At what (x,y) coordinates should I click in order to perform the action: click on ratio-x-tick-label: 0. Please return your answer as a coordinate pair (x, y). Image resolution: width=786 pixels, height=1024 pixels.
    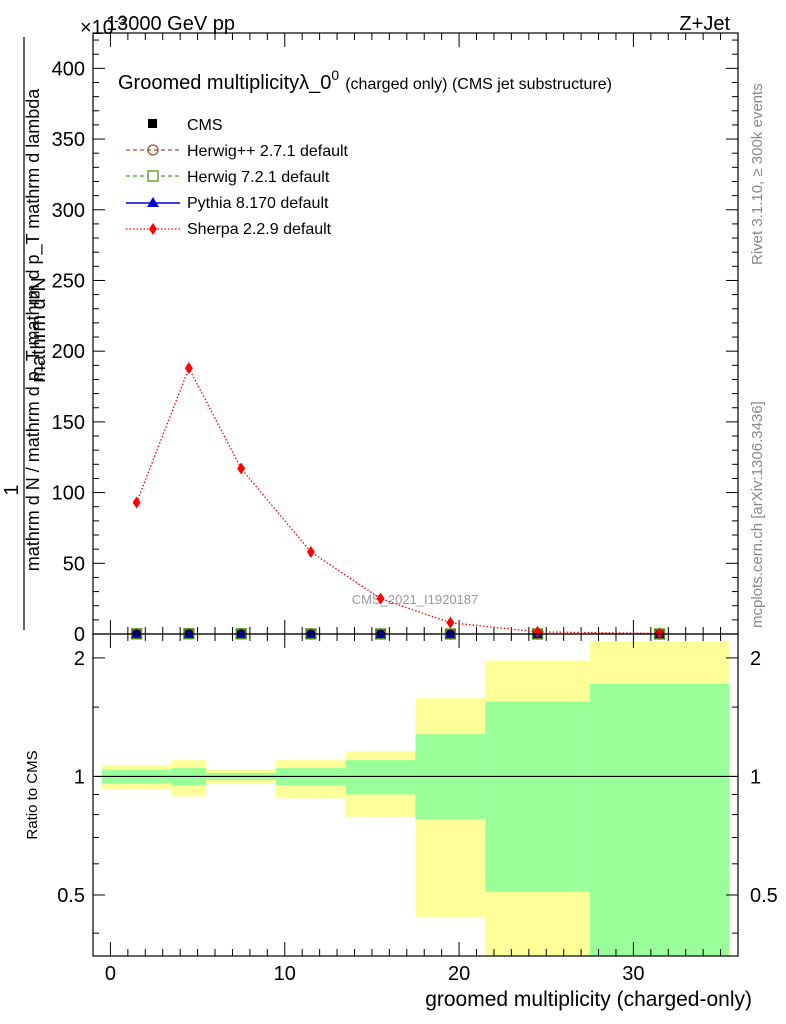
    Looking at the image, I should click on (110, 974).